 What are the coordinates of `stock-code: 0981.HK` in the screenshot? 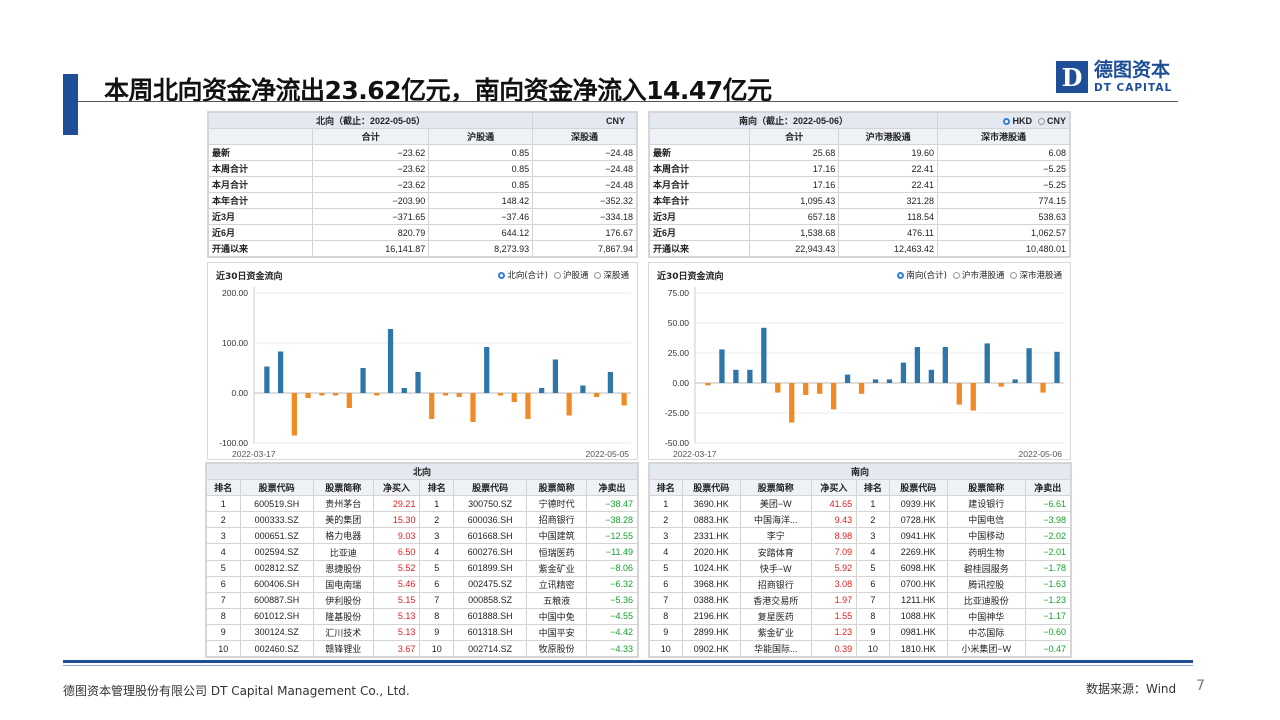 It's located at (918, 632).